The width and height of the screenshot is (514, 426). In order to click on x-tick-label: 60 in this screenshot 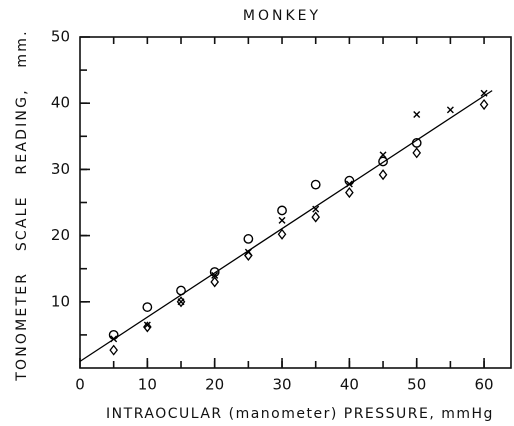, I will do `click(484, 385)`.